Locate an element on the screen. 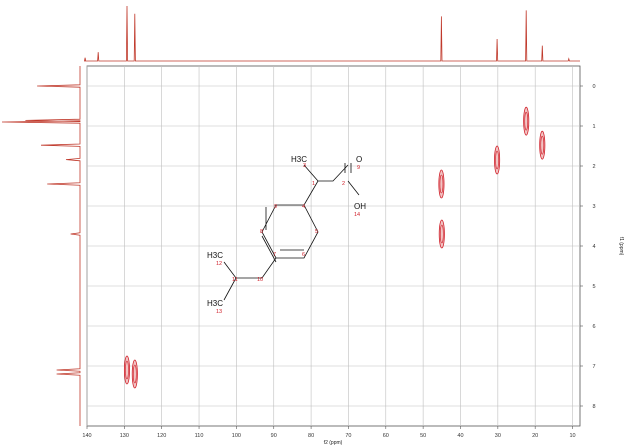 This screenshot has height=447, width=632. y-tick-label: 4 is located at coordinates (593, 247).